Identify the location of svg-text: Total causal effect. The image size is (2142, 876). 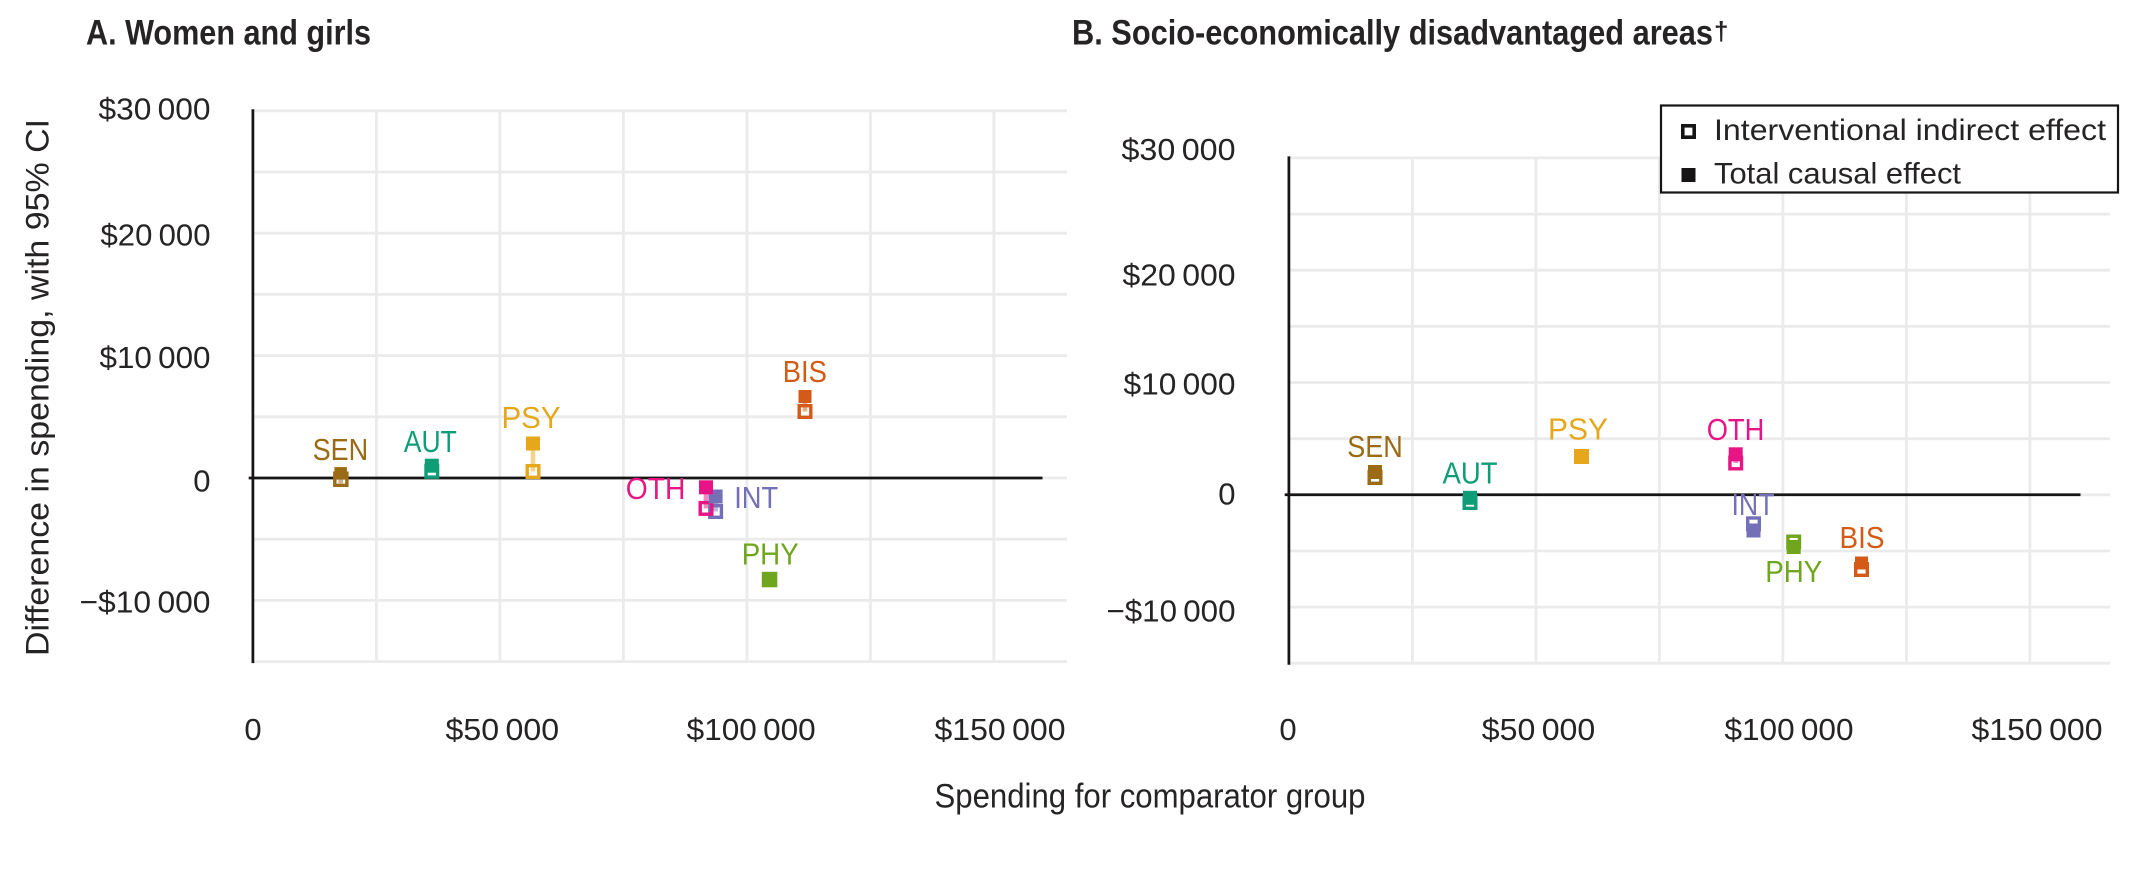
(1838, 174).